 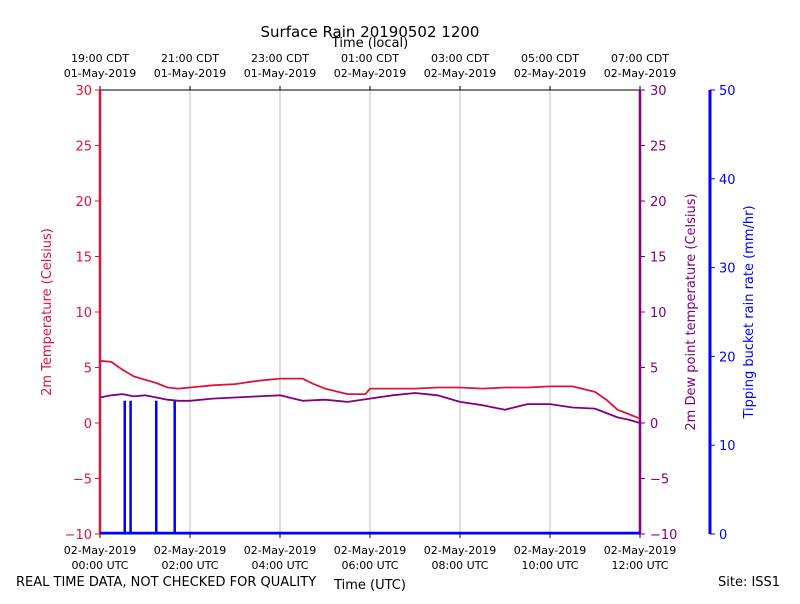 What do you see at coordinates (83, 147) in the screenshot?
I see `left-axis-tick-label: 25` at bounding box center [83, 147].